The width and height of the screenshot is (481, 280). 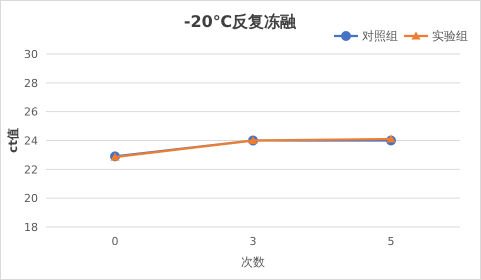 I want to click on y-tick-label: 28, so click(x=31, y=83).